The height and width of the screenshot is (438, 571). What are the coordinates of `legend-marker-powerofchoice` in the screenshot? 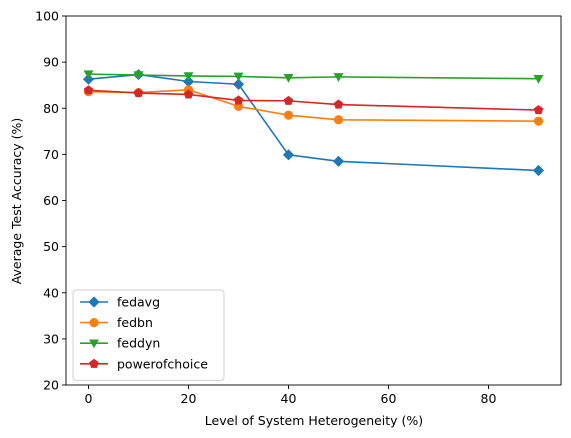 It's located at (94, 363).